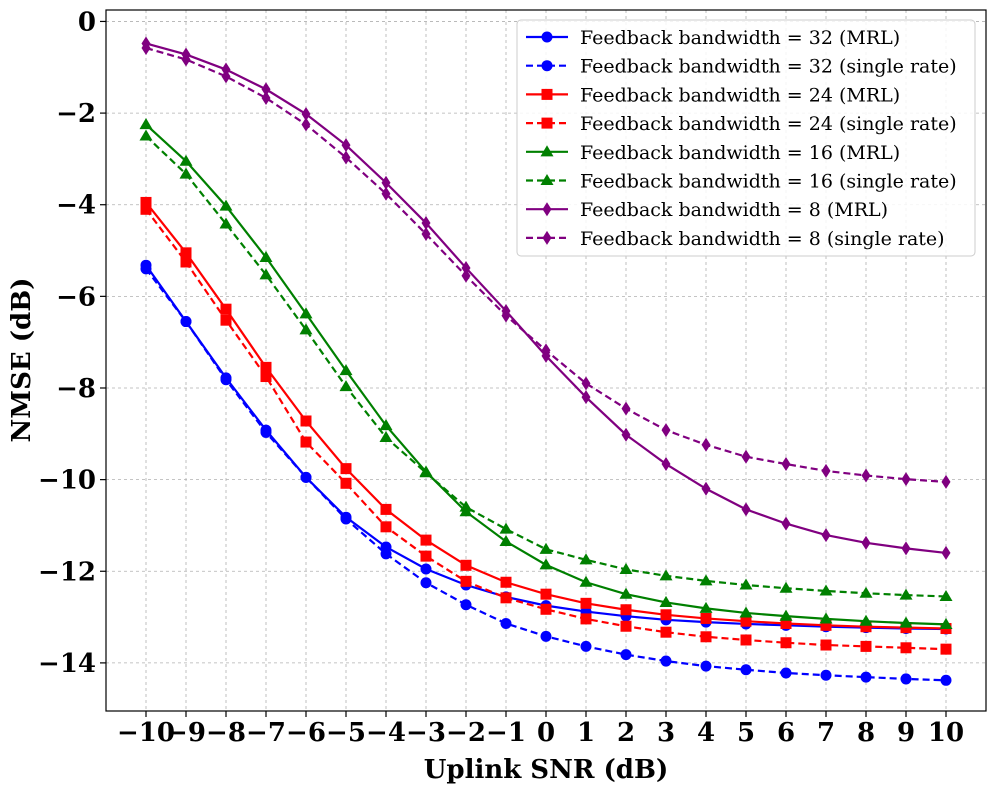  What do you see at coordinates (768, 124) in the screenshot?
I see `legend-label: Feedback bandwidth = 24 (single rate)` at bounding box center [768, 124].